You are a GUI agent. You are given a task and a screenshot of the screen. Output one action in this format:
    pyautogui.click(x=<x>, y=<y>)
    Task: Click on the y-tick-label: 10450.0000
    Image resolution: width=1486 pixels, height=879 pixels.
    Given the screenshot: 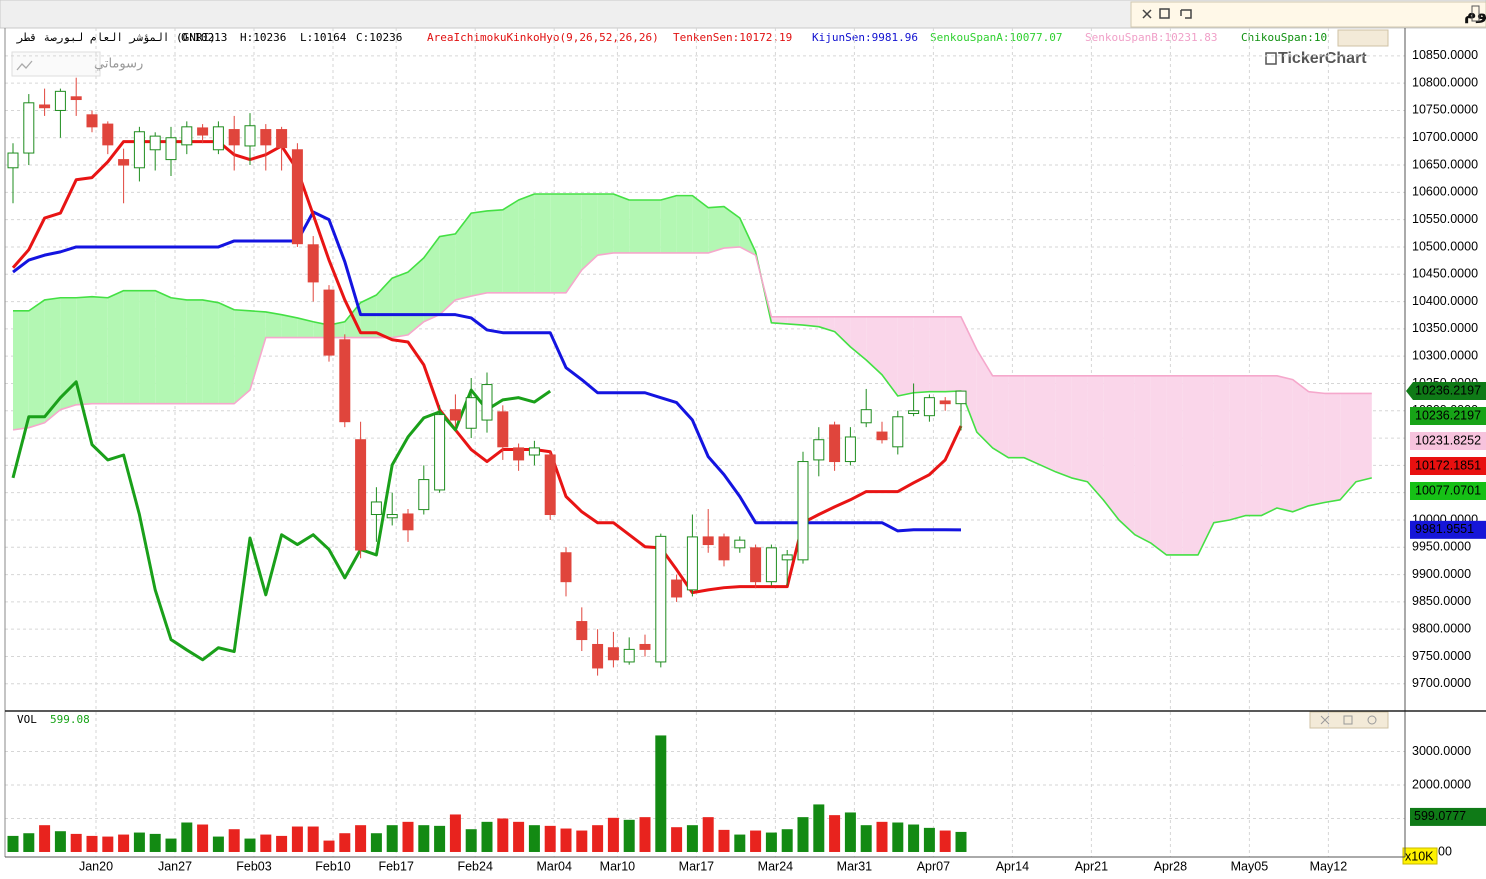 What is the action you would take?
    pyautogui.click(x=1445, y=274)
    